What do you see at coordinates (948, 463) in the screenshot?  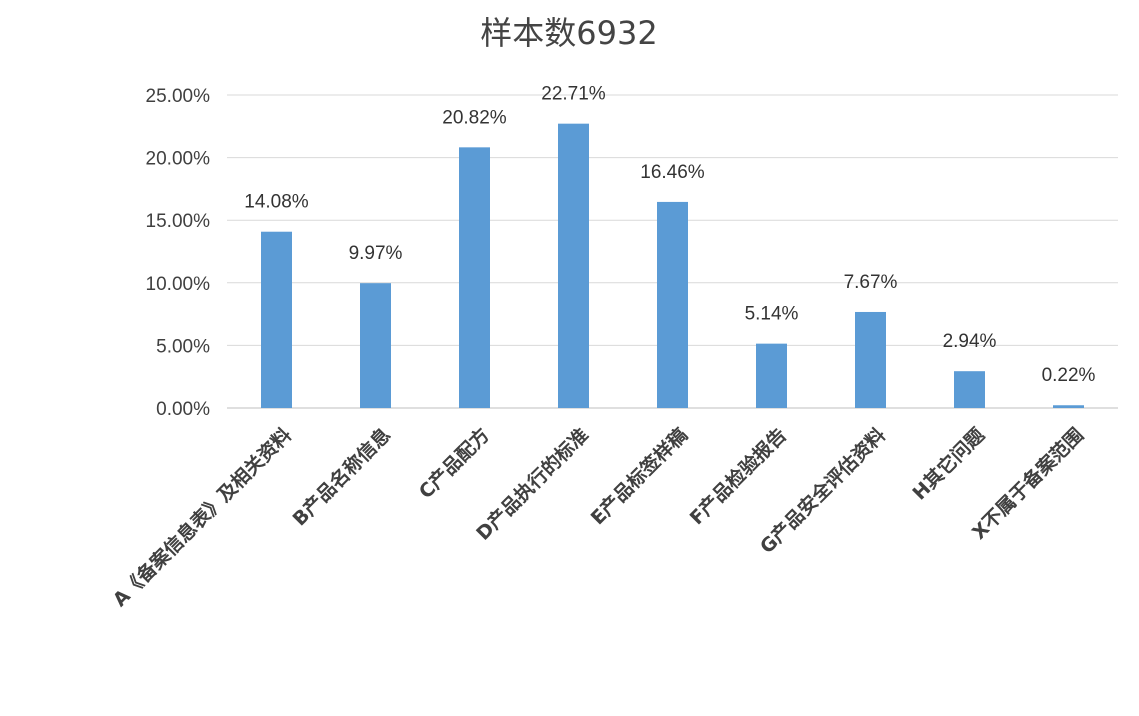 I see `x-category-label: H其它问题` at bounding box center [948, 463].